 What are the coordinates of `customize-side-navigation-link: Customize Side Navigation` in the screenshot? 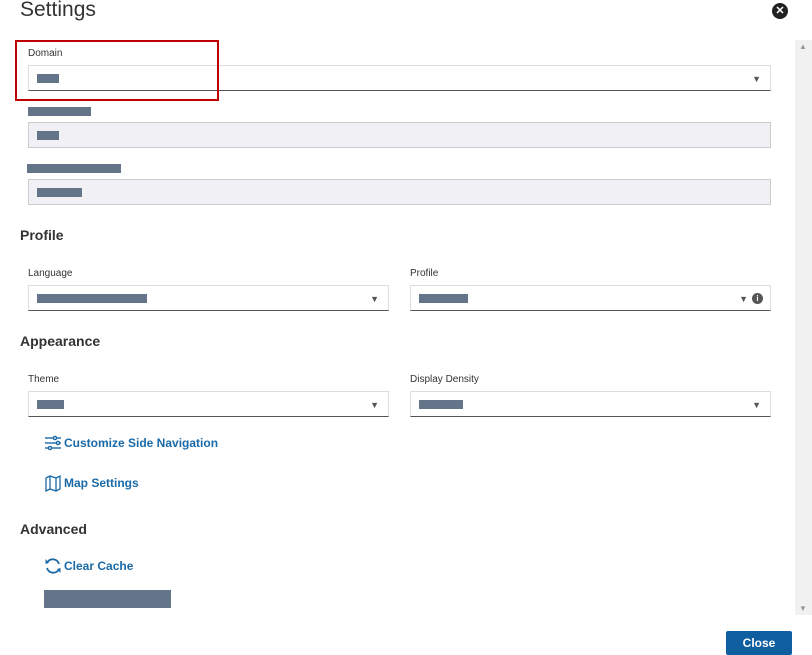 It's located at (131, 443).